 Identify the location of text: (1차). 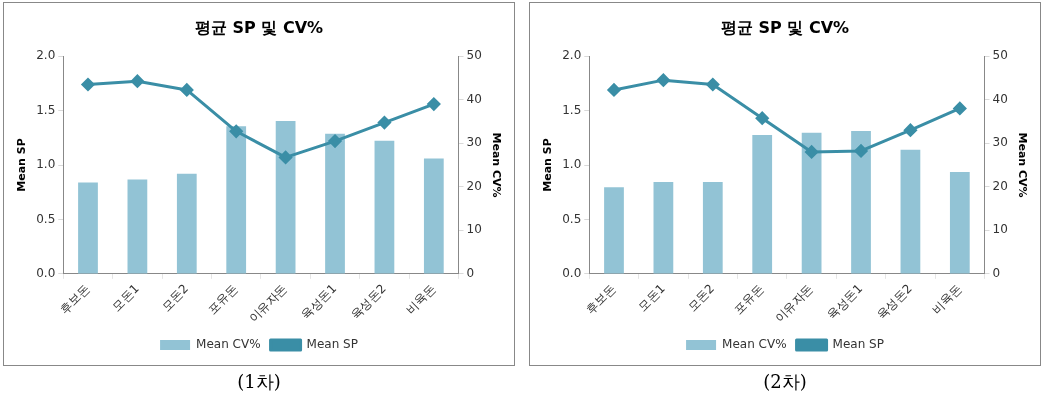
(259, 382).